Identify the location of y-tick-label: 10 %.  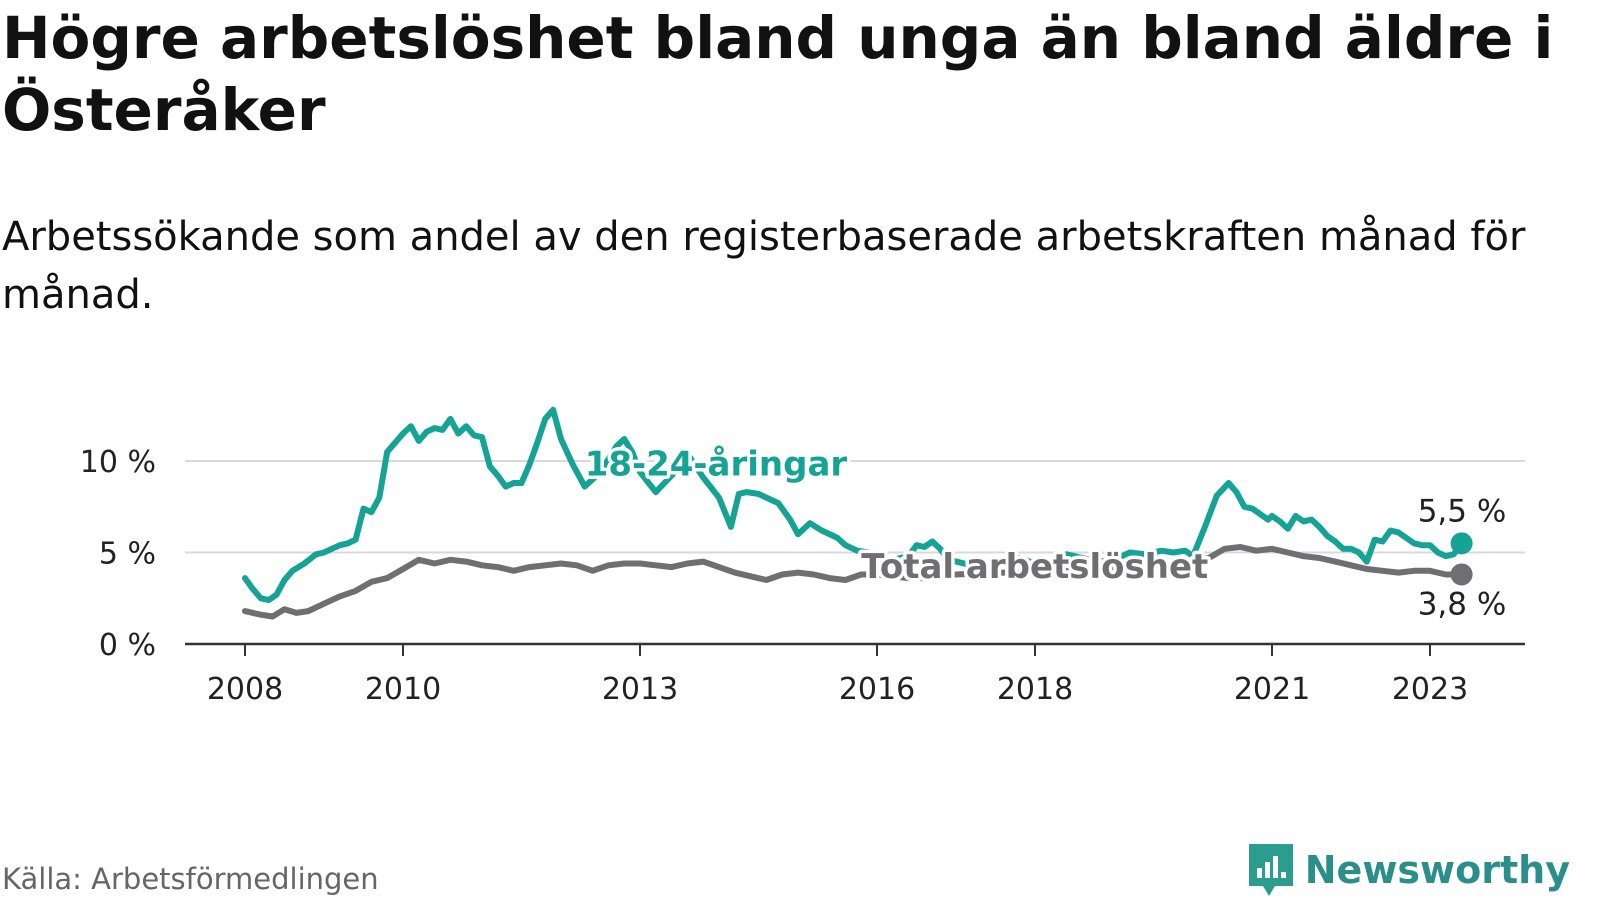
(118, 462).